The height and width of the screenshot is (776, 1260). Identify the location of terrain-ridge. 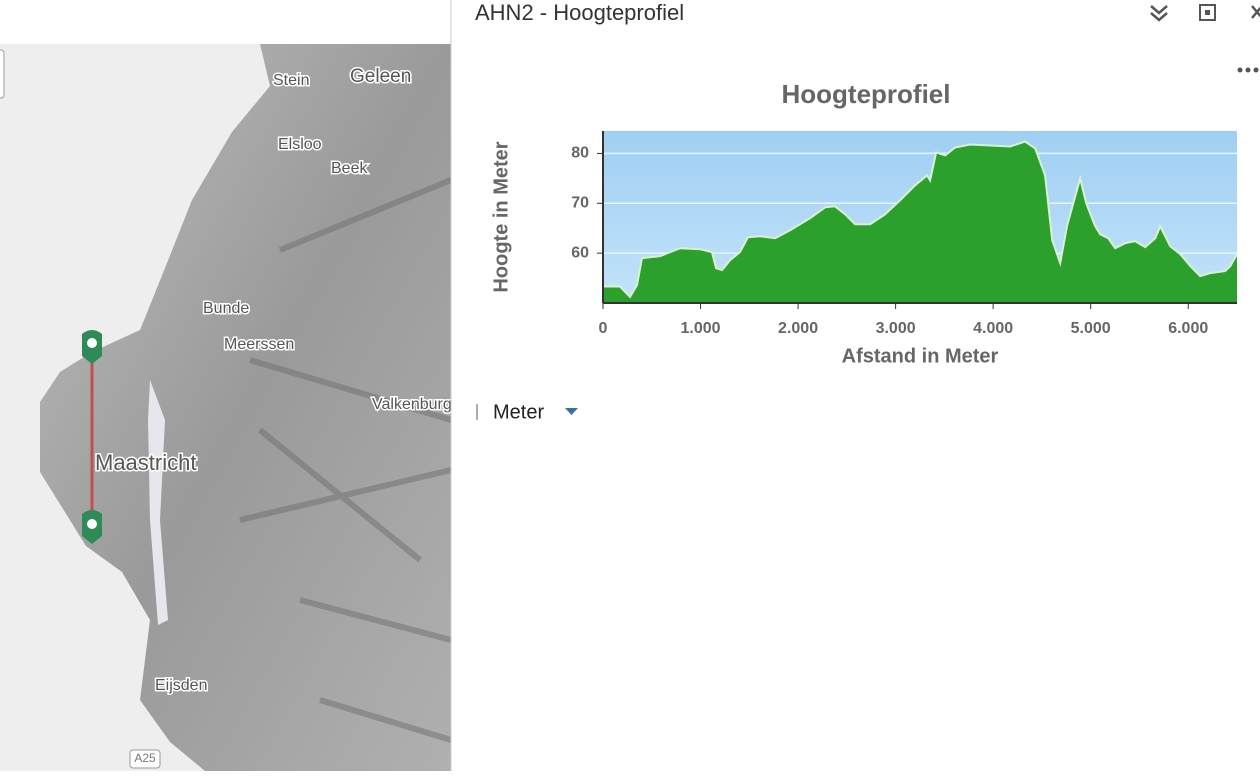
(346, 460).